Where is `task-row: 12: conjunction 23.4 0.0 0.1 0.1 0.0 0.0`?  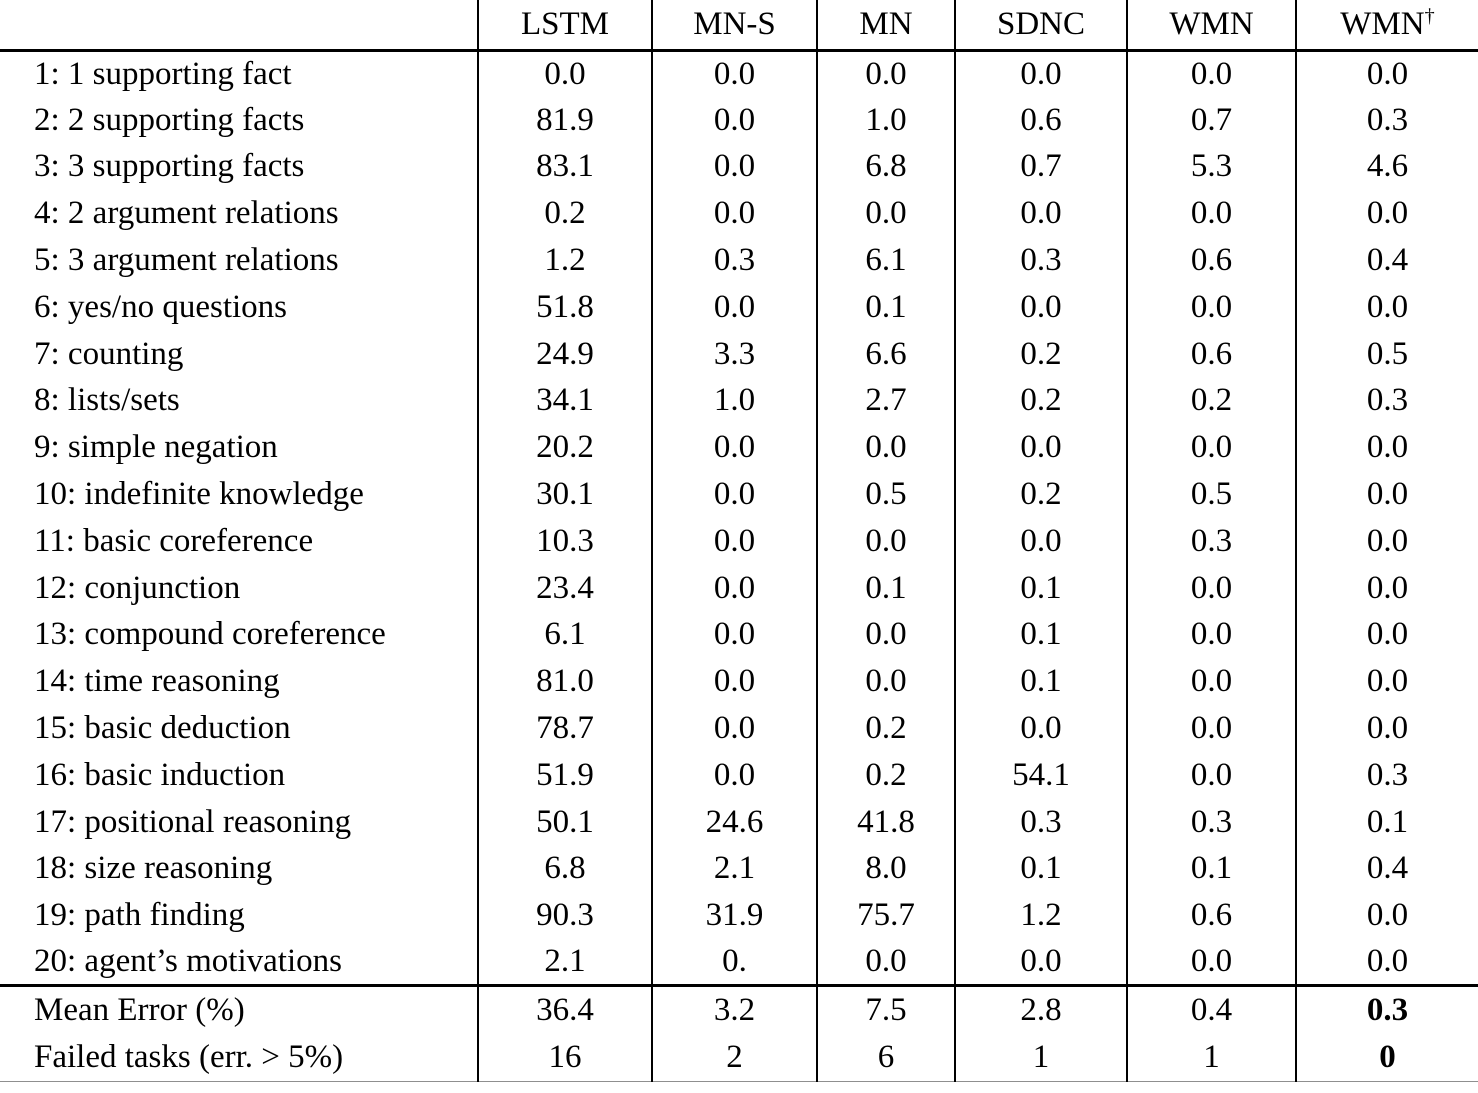 task-row: 12: conjunction 23.4 0.0 0.1 0.1 0.0 0.0 is located at coordinates (739, 588).